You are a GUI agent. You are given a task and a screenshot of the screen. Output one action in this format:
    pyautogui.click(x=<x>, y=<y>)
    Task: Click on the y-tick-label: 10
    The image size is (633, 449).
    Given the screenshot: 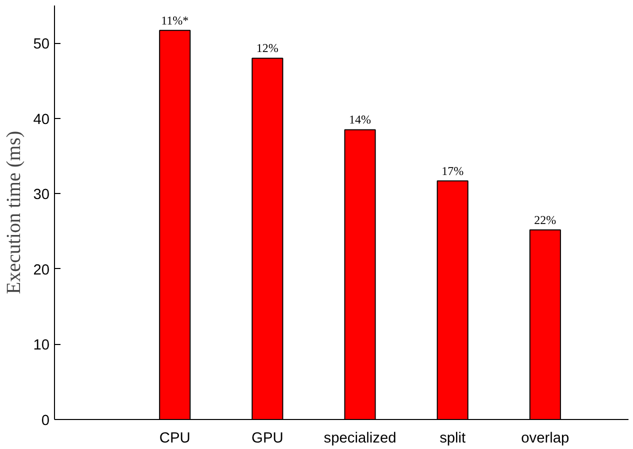 What is the action you would take?
    pyautogui.click(x=41, y=346)
    